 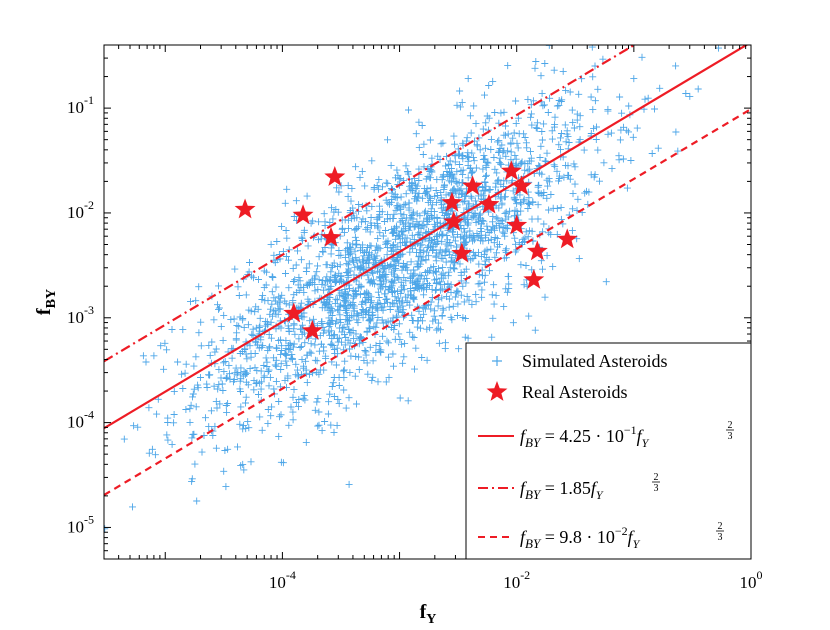 What do you see at coordinates (80, 420) in the screenshot?
I see `y-tick-label: 10⁻⁴` at bounding box center [80, 420].